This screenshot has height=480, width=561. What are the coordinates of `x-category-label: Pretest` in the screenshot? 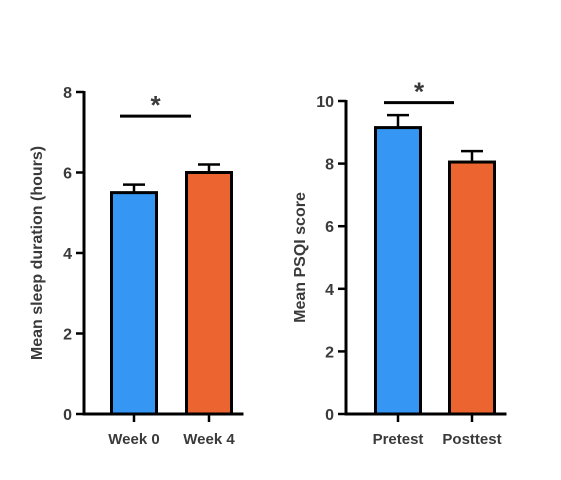 It's located at (398, 439).